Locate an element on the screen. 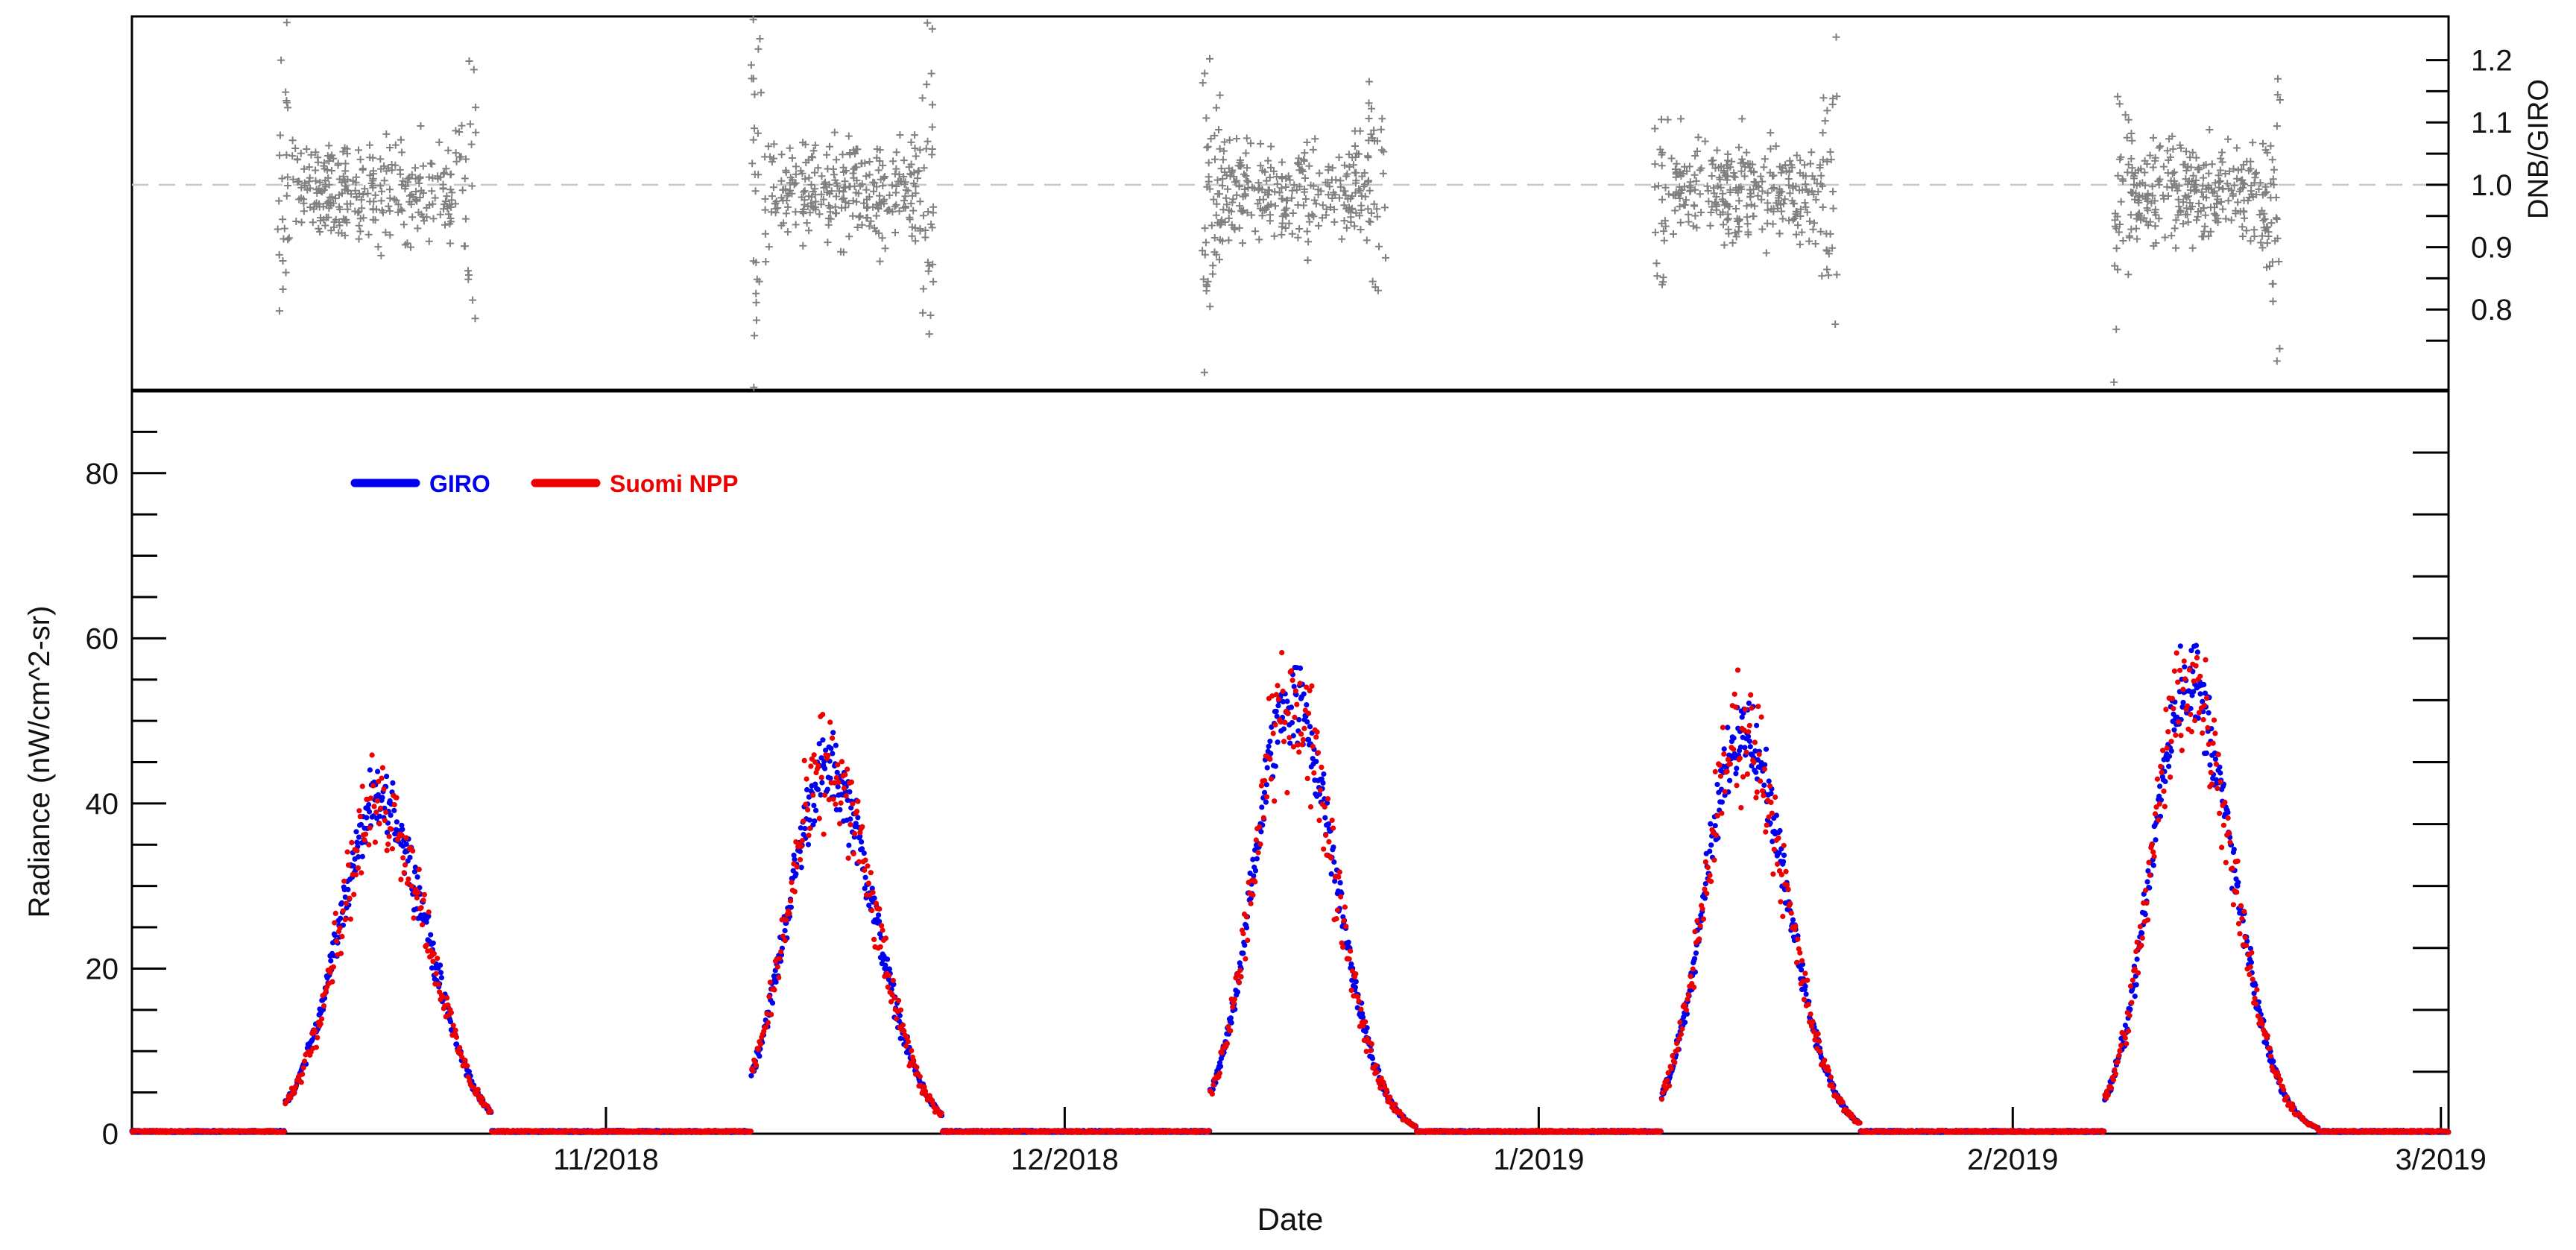  x-tick-label: 2/2019 is located at coordinates (2012, 1159).